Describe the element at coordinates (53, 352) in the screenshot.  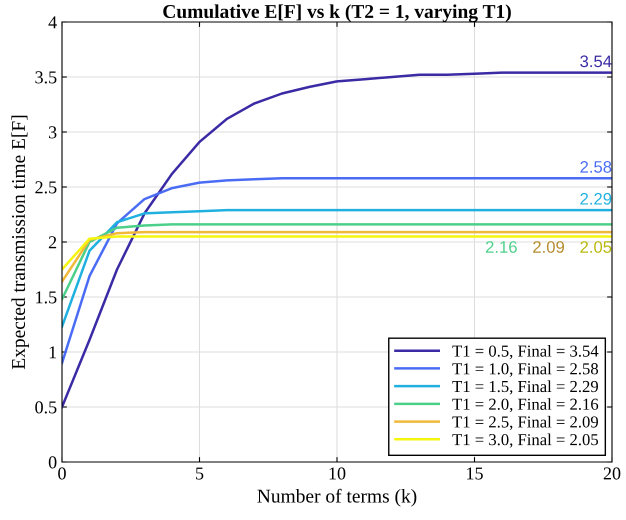
I see `y-tick-label: 1` at that location.